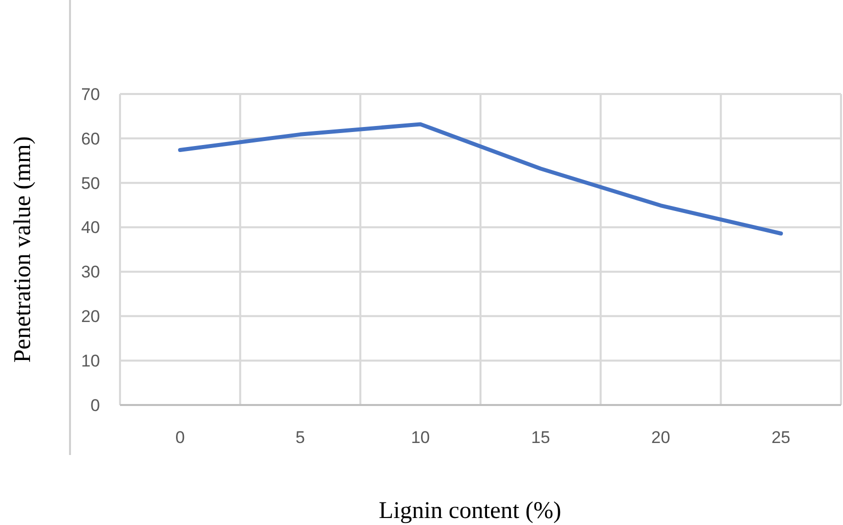  What do you see at coordinates (95, 405) in the screenshot?
I see `y-tick-label: 0` at bounding box center [95, 405].